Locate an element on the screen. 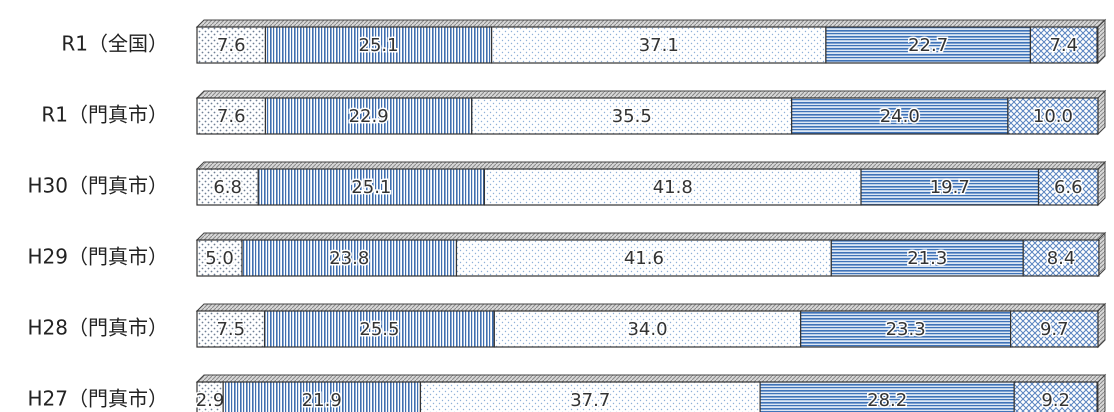  data-label: 6.6 is located at coordinates (1068, 187).